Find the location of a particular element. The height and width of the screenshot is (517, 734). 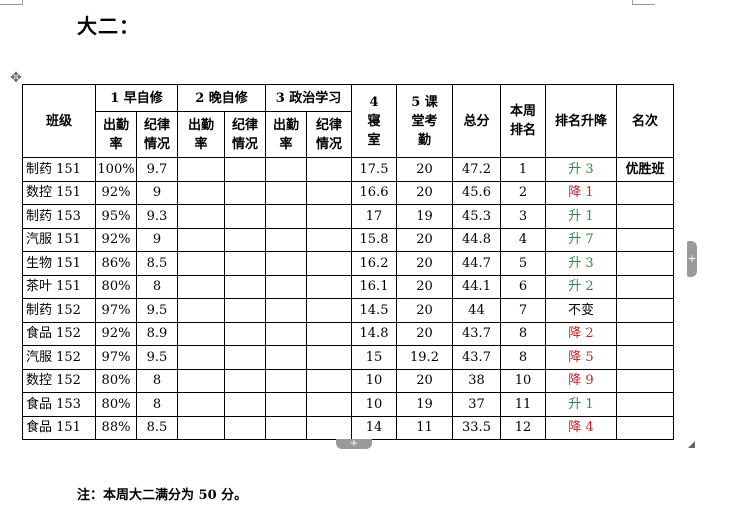

cell-name: 茶叶 151 is located at coordinates (59, 286).